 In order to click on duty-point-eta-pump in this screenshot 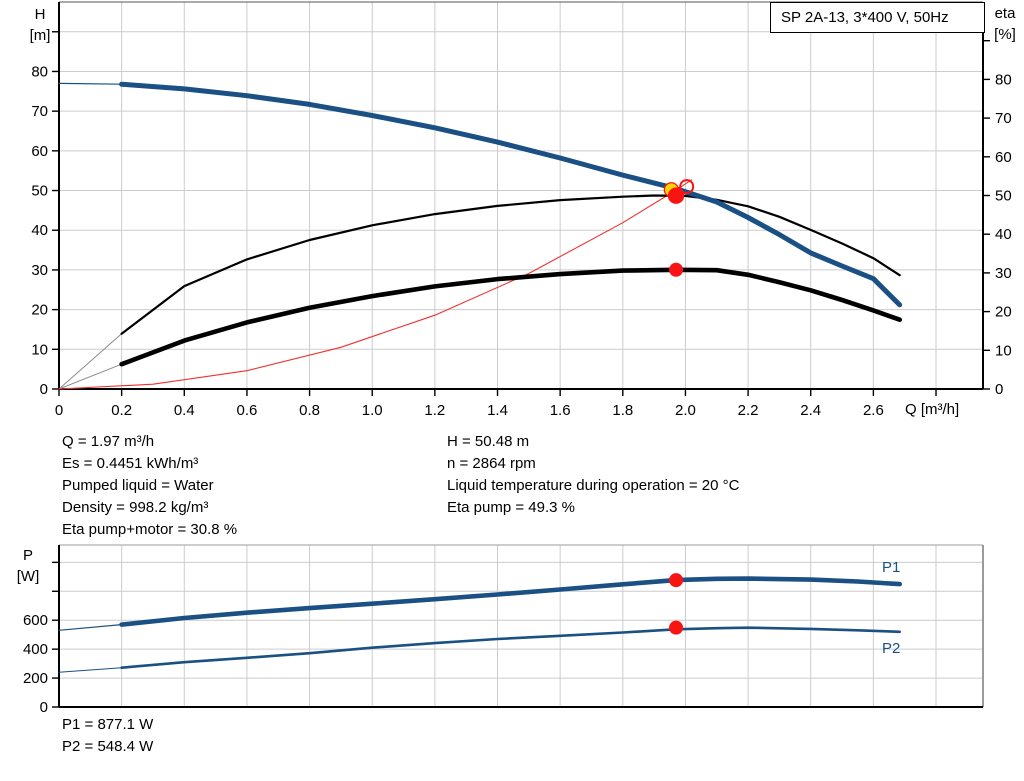, I will do `click(676, 195)`.